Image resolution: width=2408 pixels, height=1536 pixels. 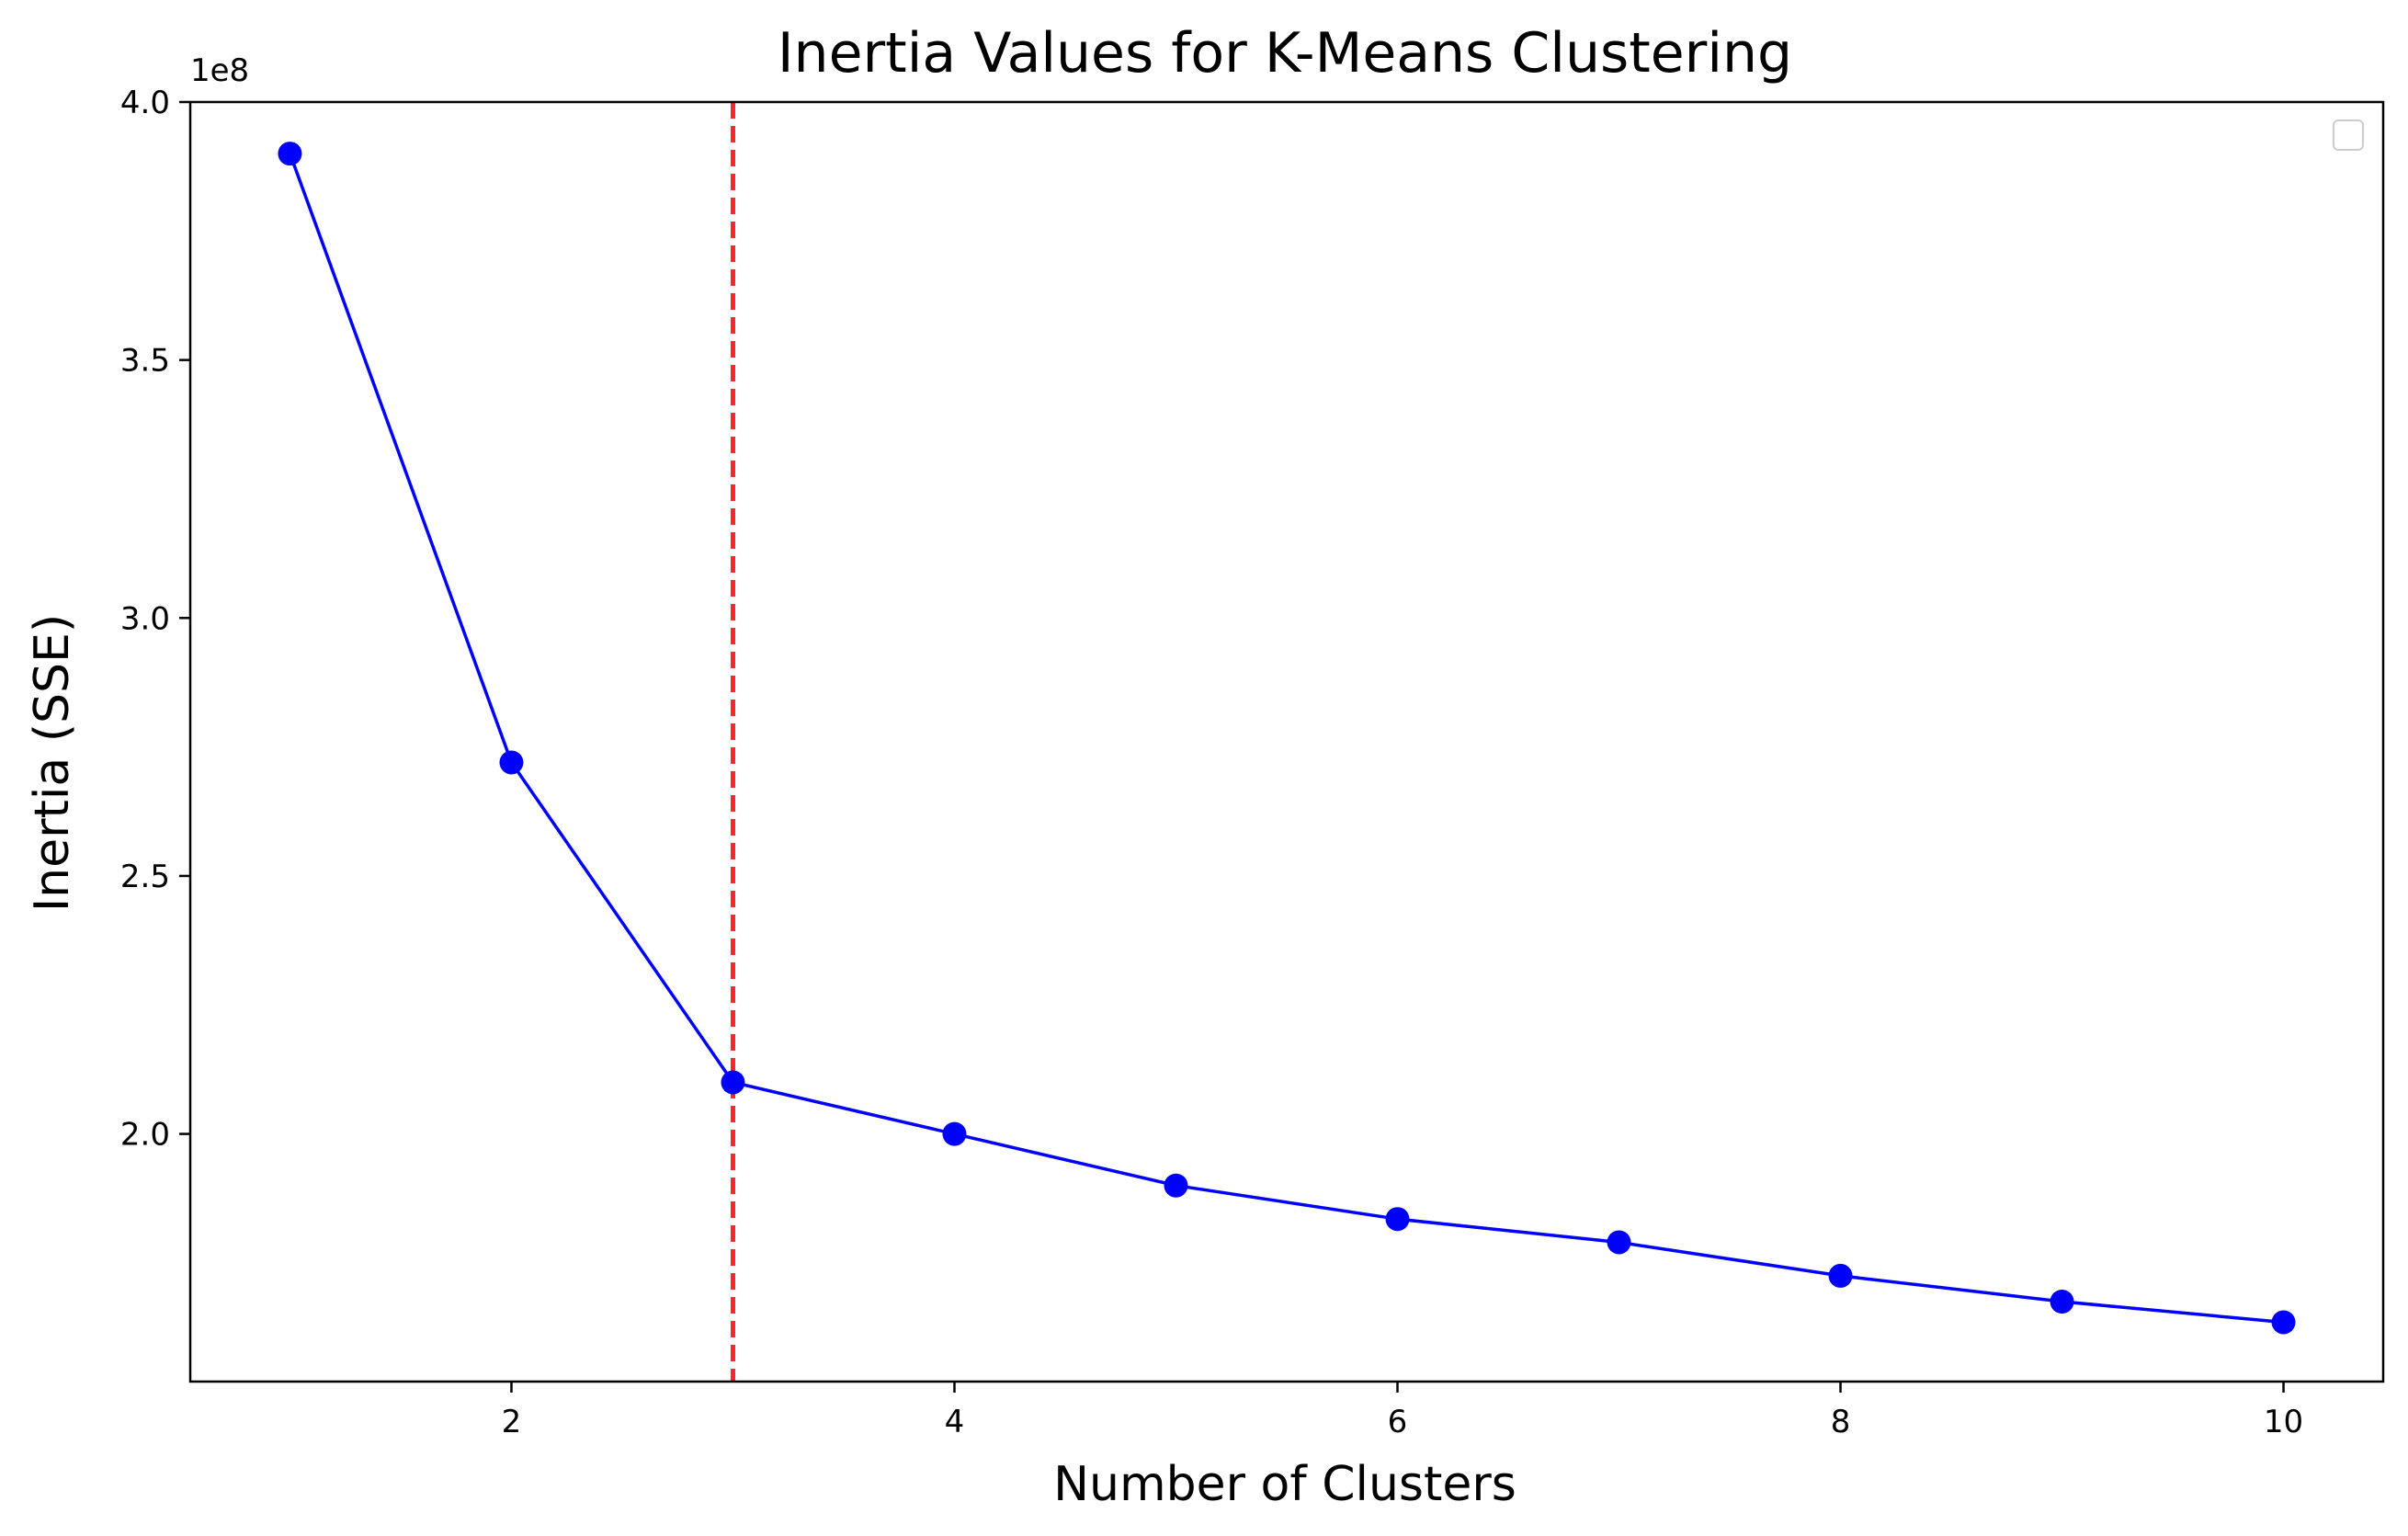 What do you see at coordinates (219, 70) in the screenshot?
I see `y-offset-label: 1e8` at bounding box center [219, 70].